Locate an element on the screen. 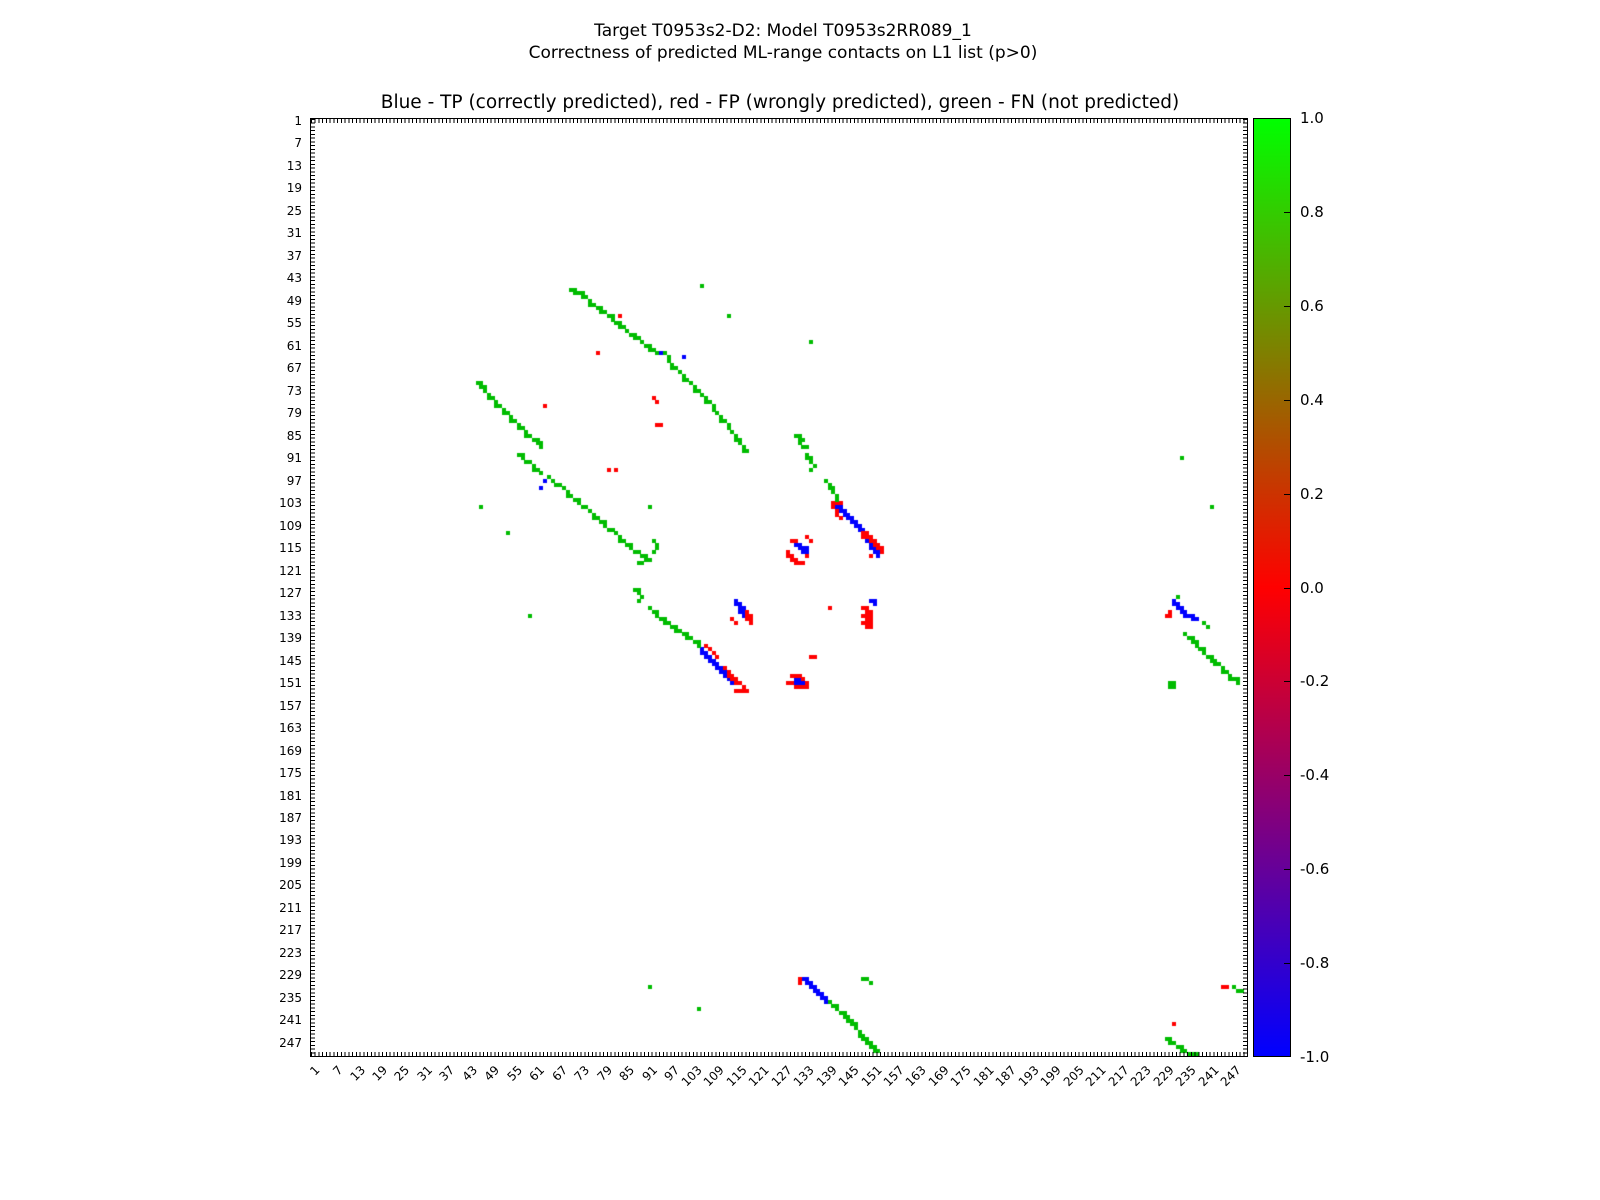 The image size is (1600, 1200). x-tick-label: 19 is located at coordinates (380, 1073).